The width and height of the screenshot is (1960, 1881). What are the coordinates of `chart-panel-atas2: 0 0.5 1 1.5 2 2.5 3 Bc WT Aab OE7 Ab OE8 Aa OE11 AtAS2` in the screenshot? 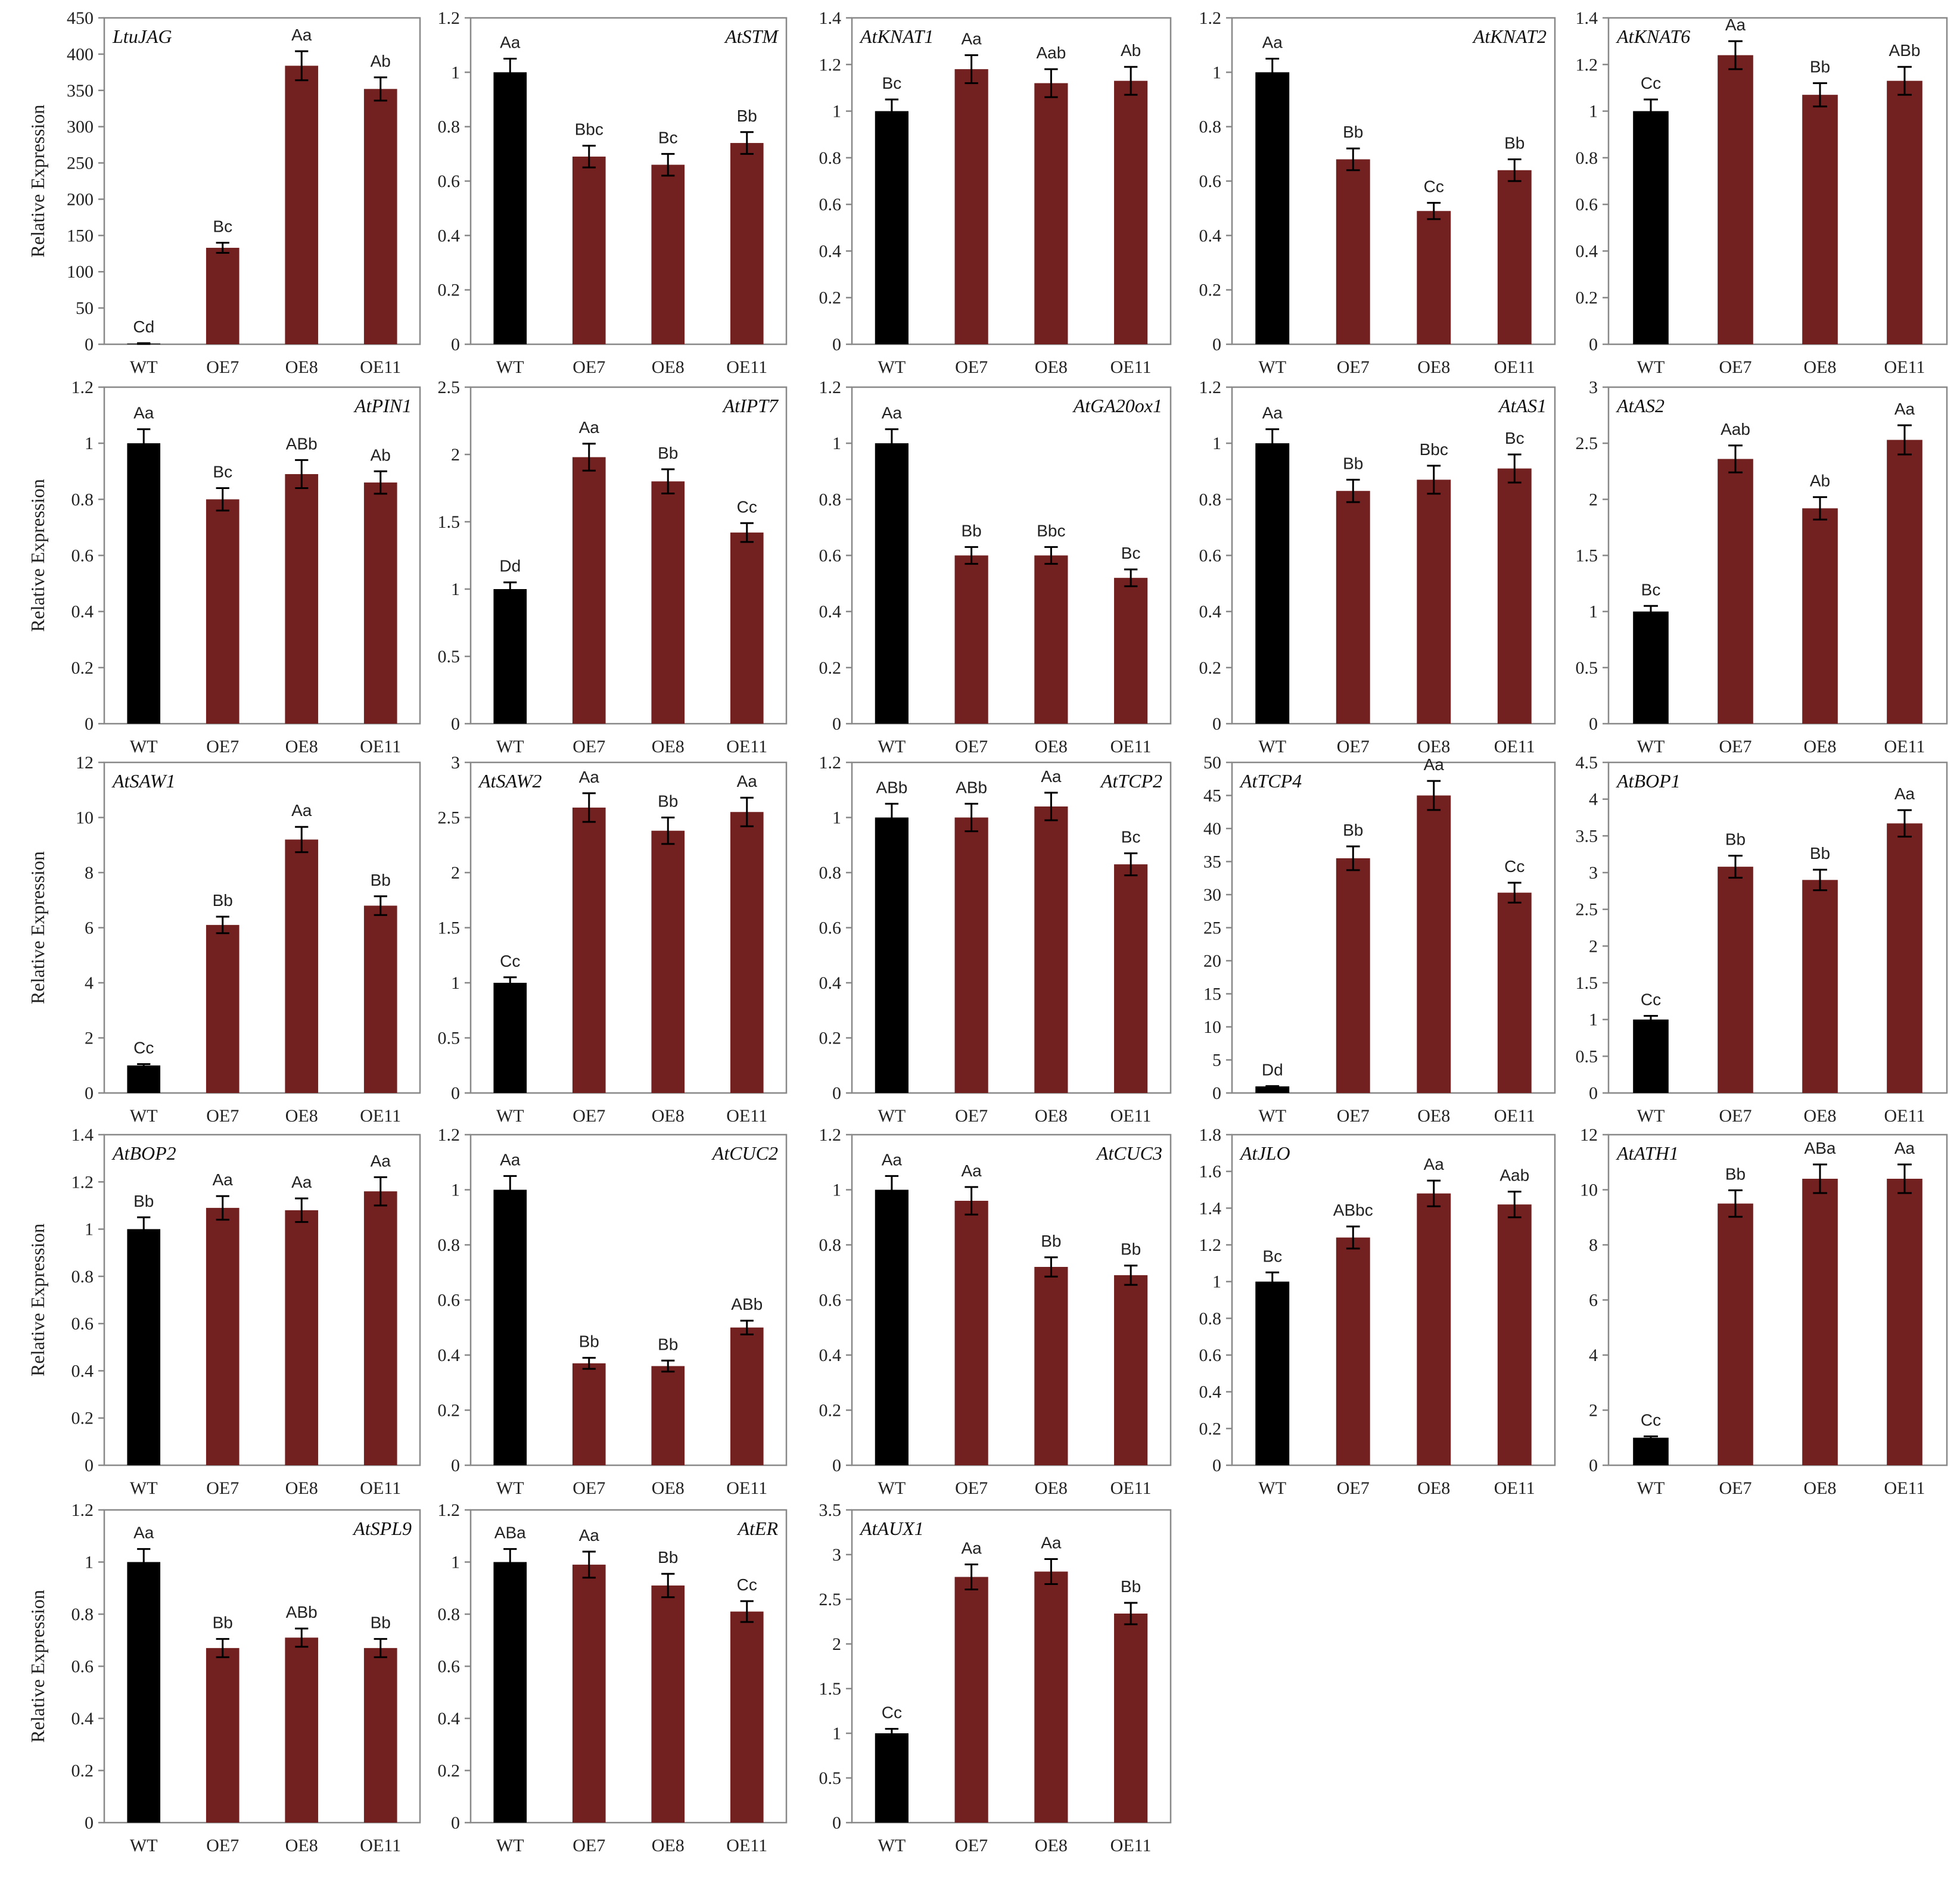 It's located at (1762, 567).